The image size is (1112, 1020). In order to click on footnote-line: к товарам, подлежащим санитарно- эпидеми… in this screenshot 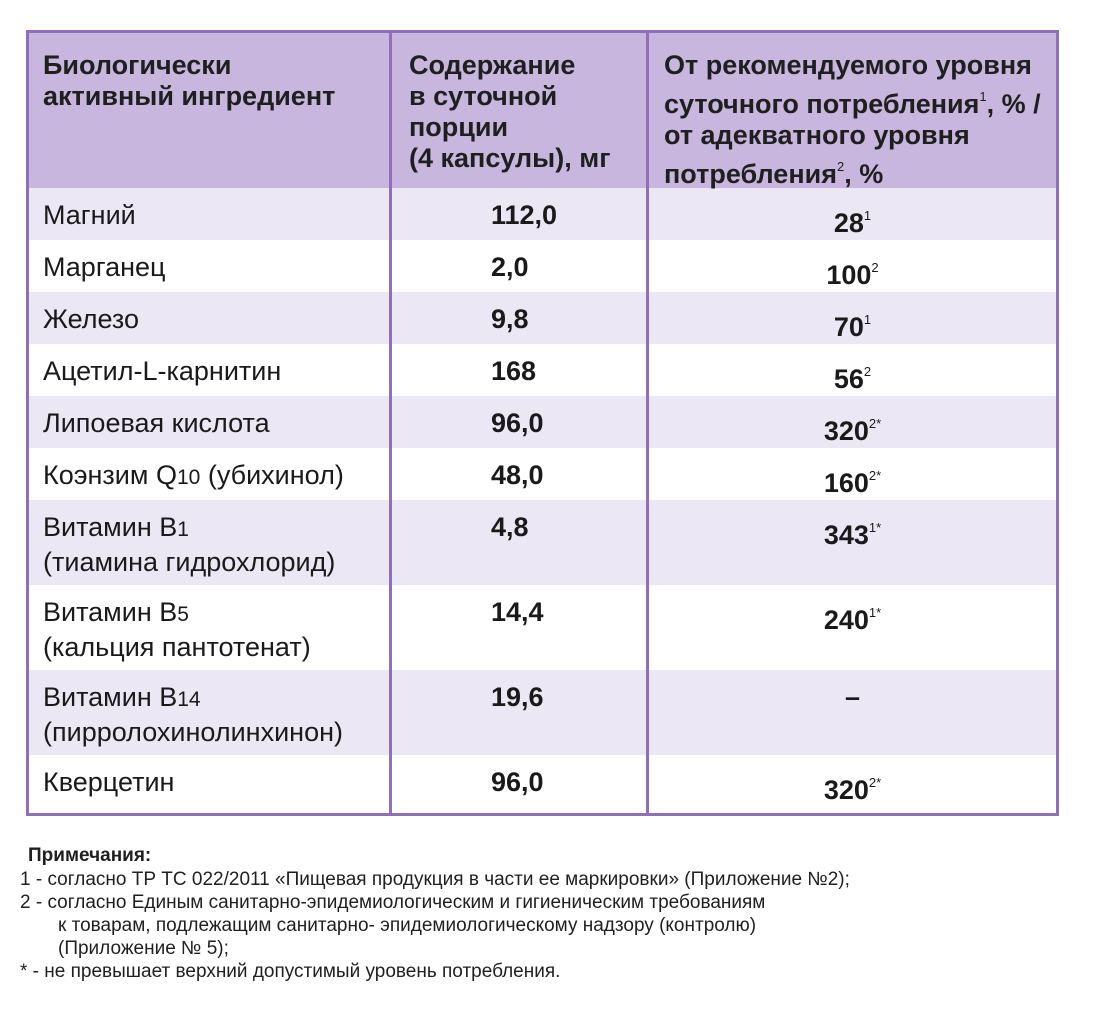, I will do `click(407, 925)`.